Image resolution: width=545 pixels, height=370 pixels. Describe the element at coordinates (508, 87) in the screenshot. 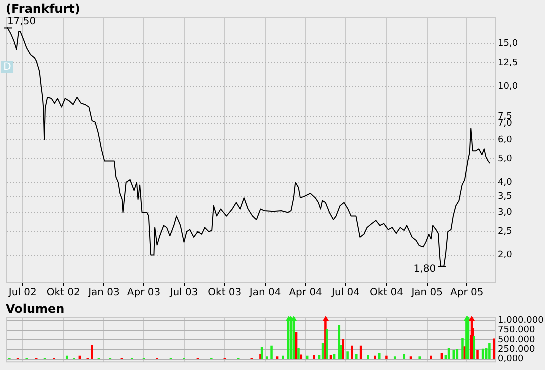

I see `y-tick-label: 10,0` at that location.